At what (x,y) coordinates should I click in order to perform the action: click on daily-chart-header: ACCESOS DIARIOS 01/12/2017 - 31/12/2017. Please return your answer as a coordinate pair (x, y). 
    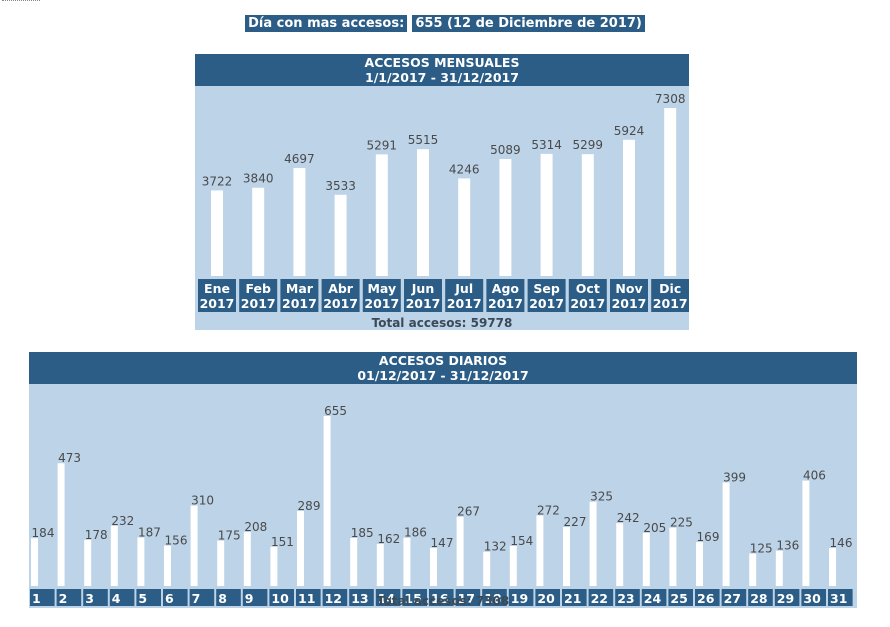
    Looking at the image, I should click on (443, 368).